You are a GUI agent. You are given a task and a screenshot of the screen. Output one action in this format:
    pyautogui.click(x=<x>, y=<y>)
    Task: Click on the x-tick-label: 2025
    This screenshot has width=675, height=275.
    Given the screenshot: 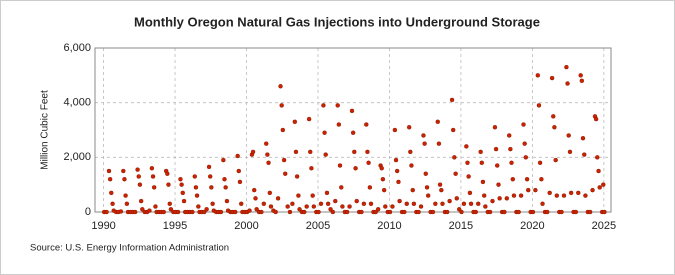 What is the action you would take?
    pyautogui.click(x=604, y=226)
    